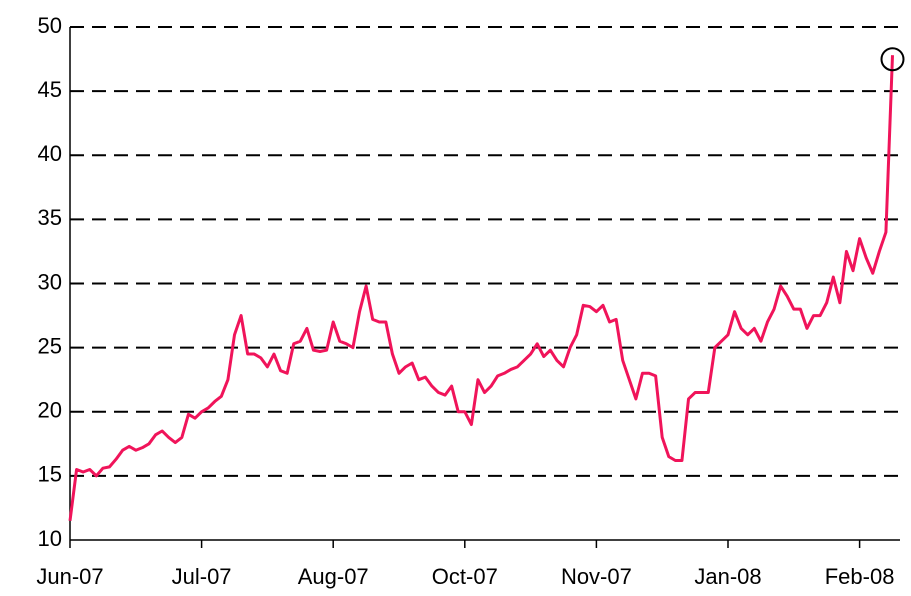 The width and height of the screenshot is (911, 596). Describe the element at coordinates (50, 538) in the screenshot. I see `y-tick-label: 10` at that location.